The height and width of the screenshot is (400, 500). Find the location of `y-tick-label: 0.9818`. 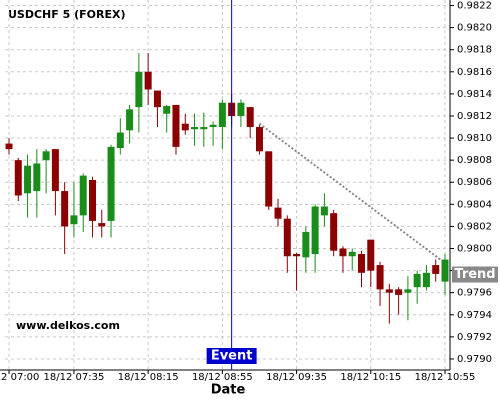

y-tick-label: 0.9818 is located at coordinates (474, 50).